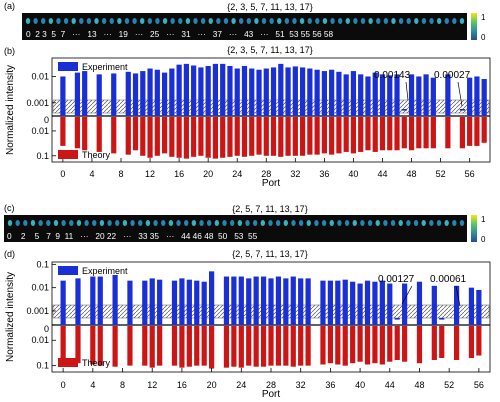  What do you see at coordinates (271, 385) in the screenshot?
I see `x-tick-label: 28` at bounding box center [271, 385].